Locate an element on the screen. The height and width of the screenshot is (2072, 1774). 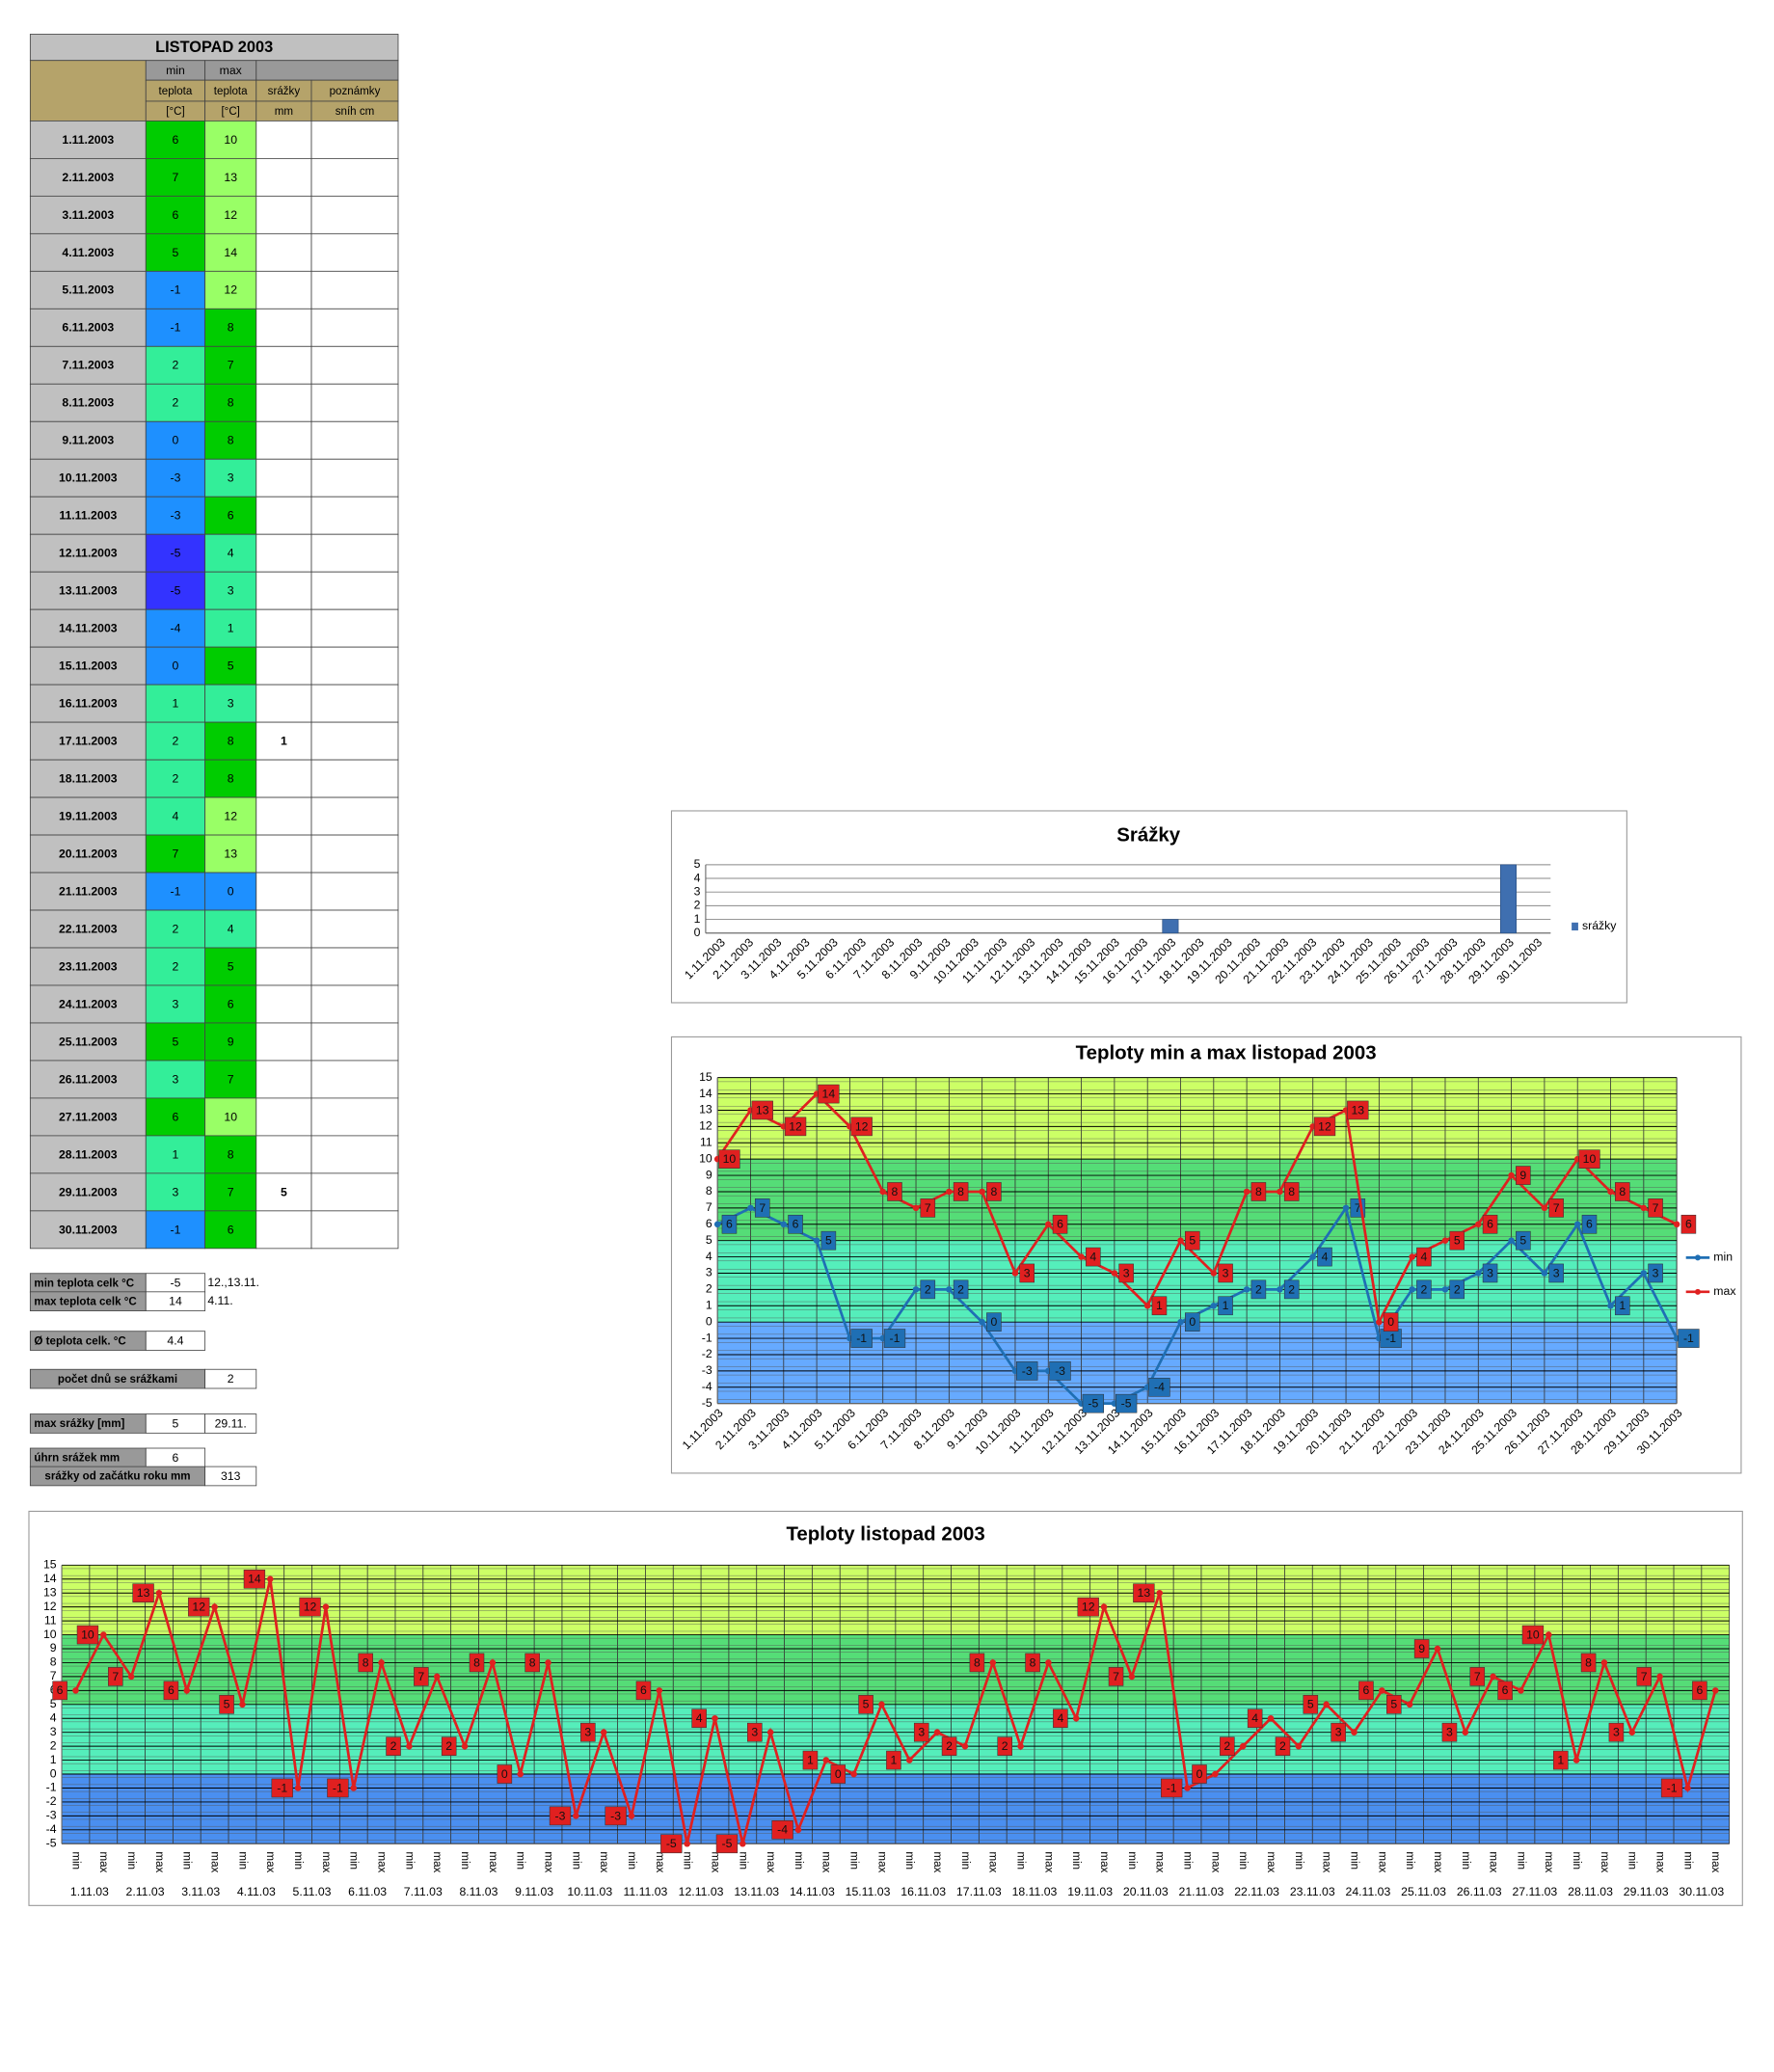
y-tick-label: 15 is located at coordinates (50, 1565).